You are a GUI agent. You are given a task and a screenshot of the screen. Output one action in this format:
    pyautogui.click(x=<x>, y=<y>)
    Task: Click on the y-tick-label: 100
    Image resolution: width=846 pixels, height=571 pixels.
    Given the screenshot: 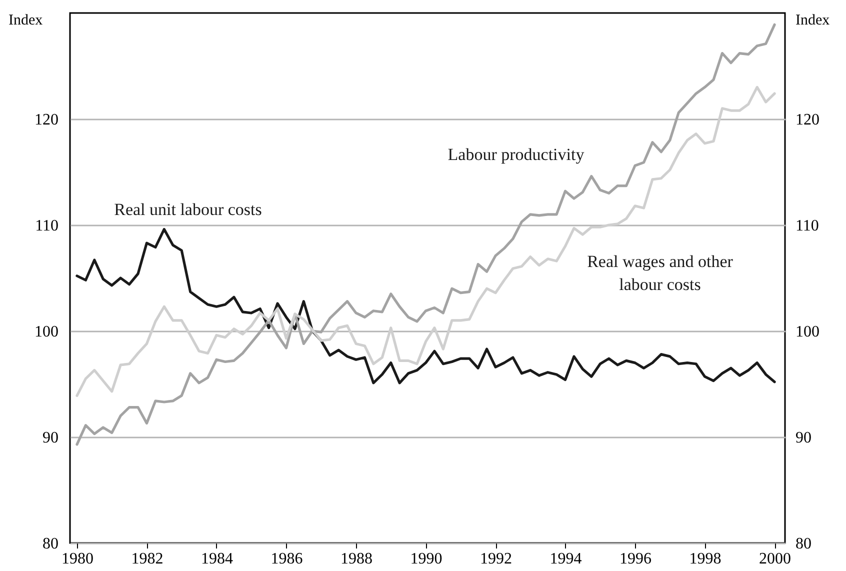 What is the action you would take?
    pyautogui.click(x=46, y=332)
    